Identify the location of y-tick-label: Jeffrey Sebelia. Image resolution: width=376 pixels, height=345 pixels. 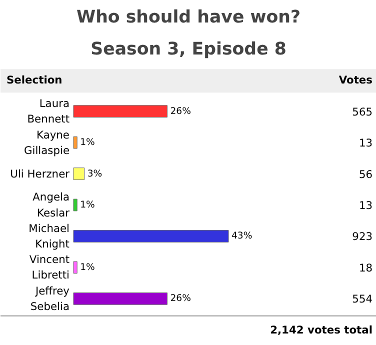
(50, 298).